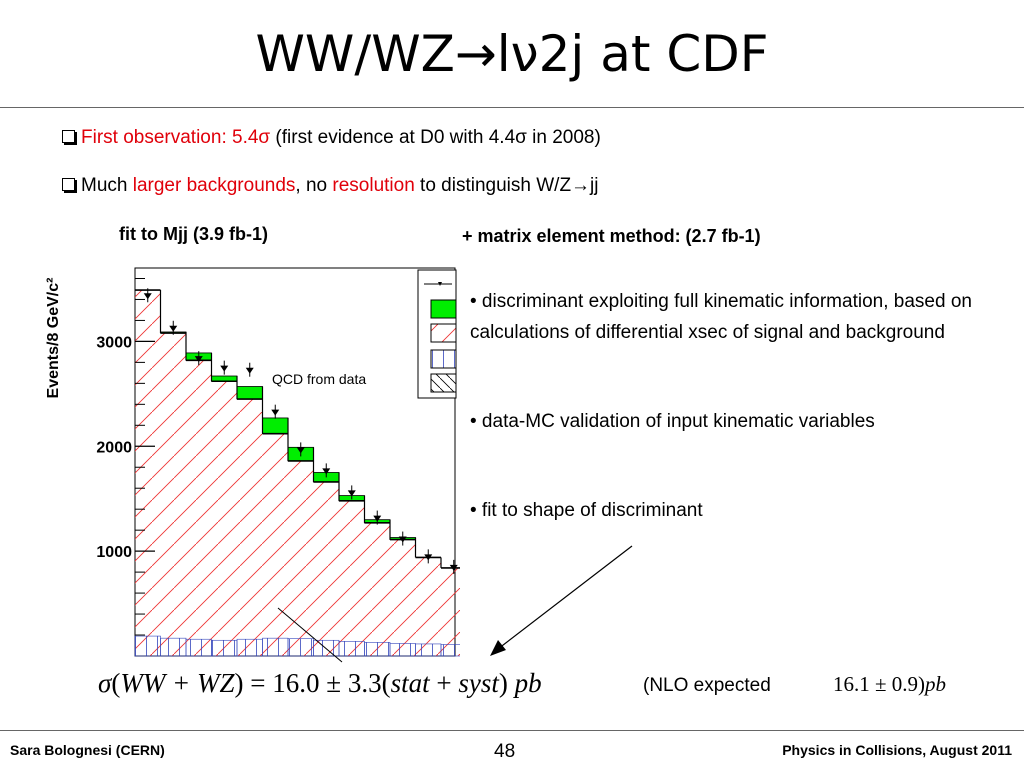 The width and height of the screenshot is (1024, 768). I want to click on footer-author: Sara Bolognesi (CERN), so click(87, 750).